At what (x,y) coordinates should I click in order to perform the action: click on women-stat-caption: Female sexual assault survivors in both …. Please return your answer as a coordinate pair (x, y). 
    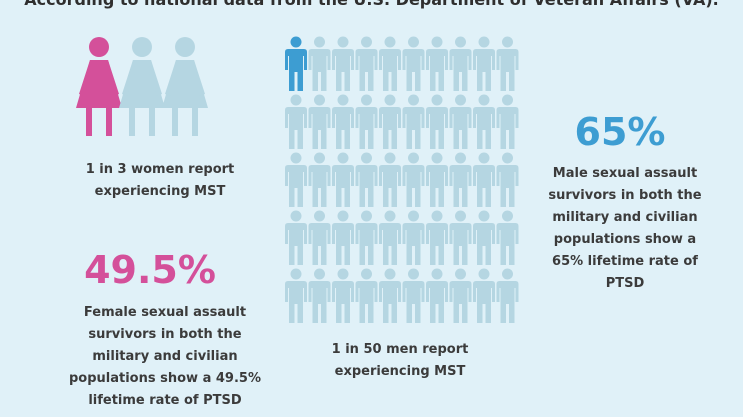
    Looking at the image, I should click on (164, 356).